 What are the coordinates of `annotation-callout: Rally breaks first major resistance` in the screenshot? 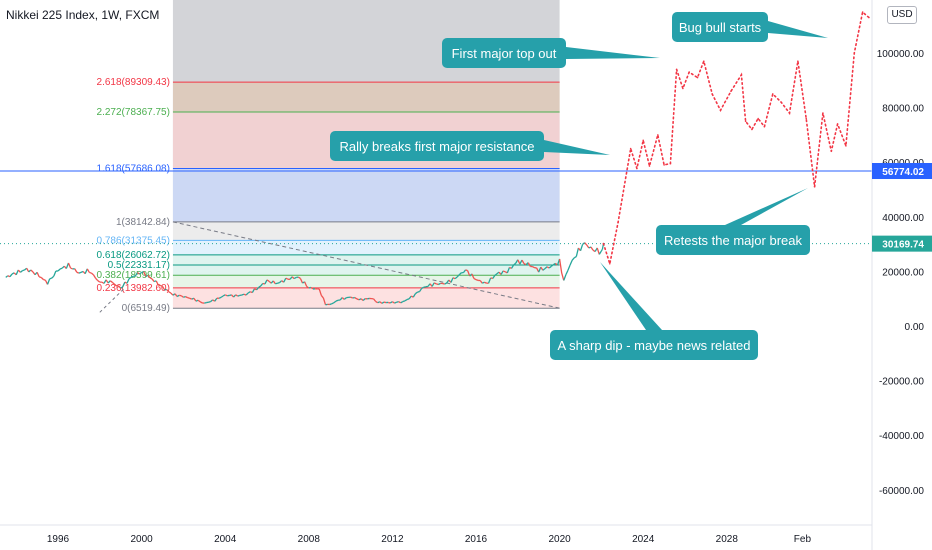 It's located at (470, 146).